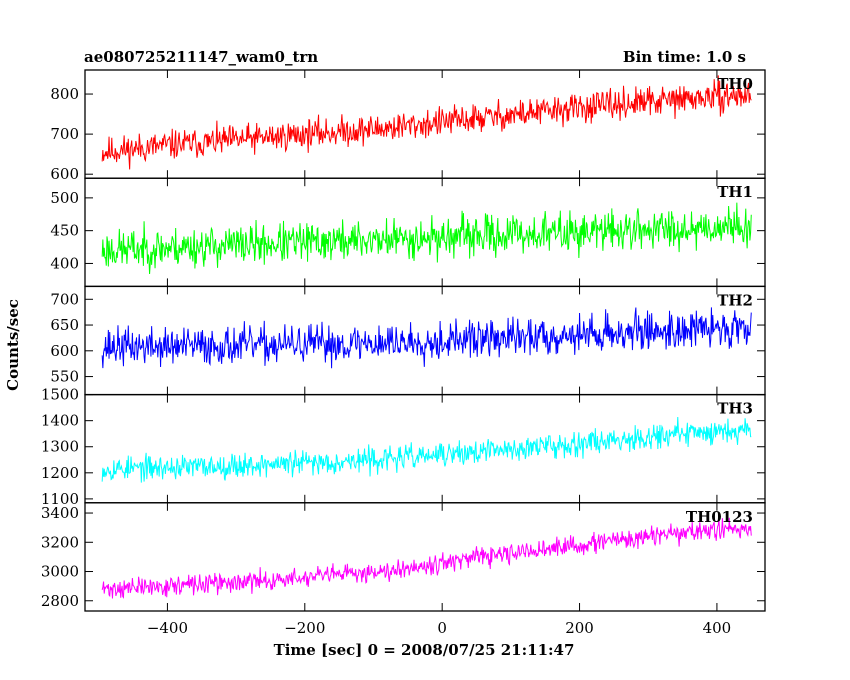 The height and width of the screenshot is (680, 850). Describe the element at coordinates (60, 395) in the screenshot. I see `y-tick-label: 1500` at that location.